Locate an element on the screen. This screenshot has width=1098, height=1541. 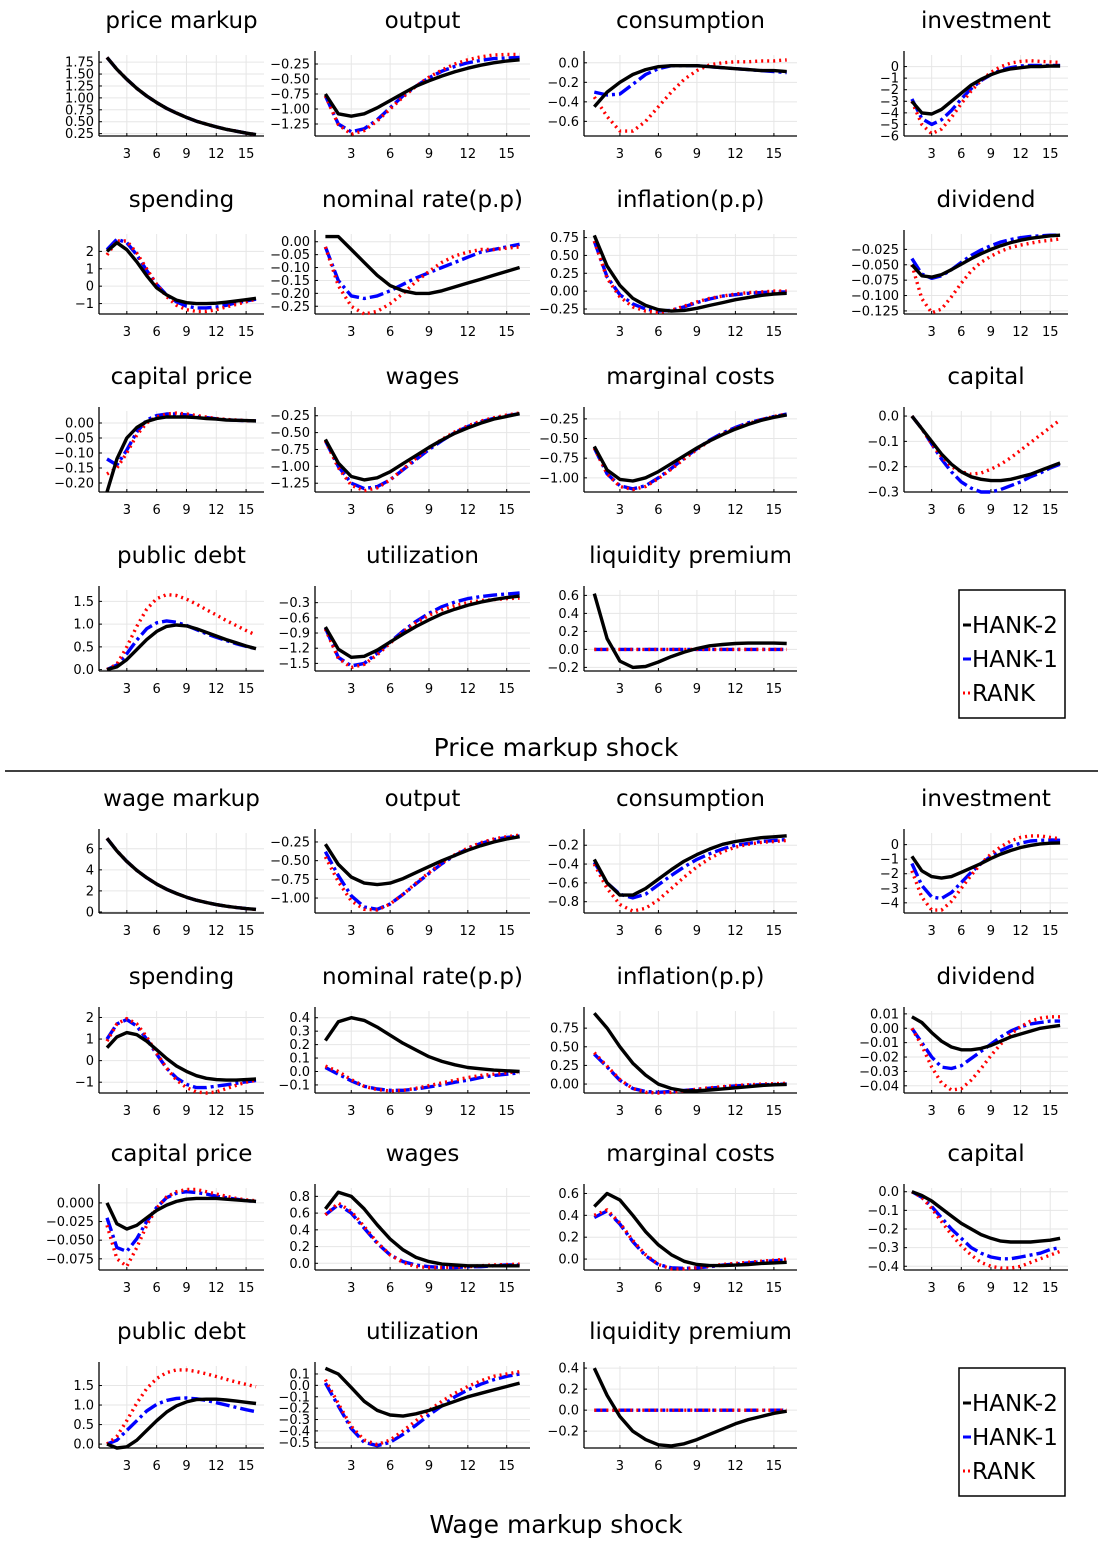
panel-utilization: utilization 3 6 9 12 15 −1.5−1.2−0.9−0.6−0.3 is located at coordinates (404, 620).